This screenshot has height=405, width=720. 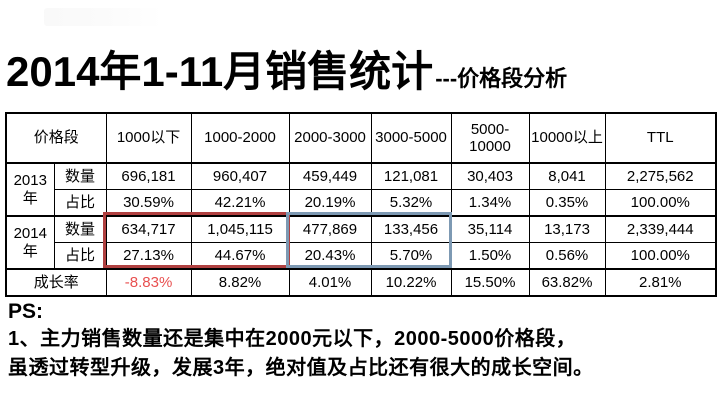 What do you see at coordinates (148, 203) in the screenshot?
I see `table-cell: 30.59%` at bounding box center [148, 203].